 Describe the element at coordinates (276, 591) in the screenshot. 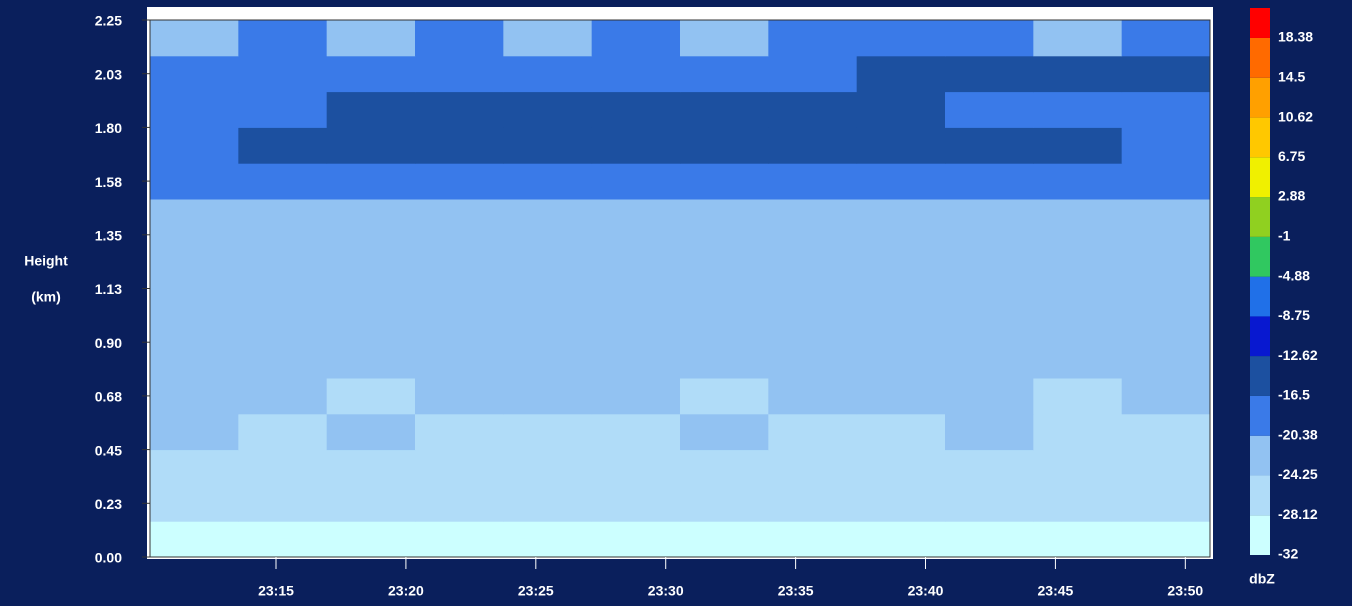

I see `x-tick-label: 23:15` at that location.